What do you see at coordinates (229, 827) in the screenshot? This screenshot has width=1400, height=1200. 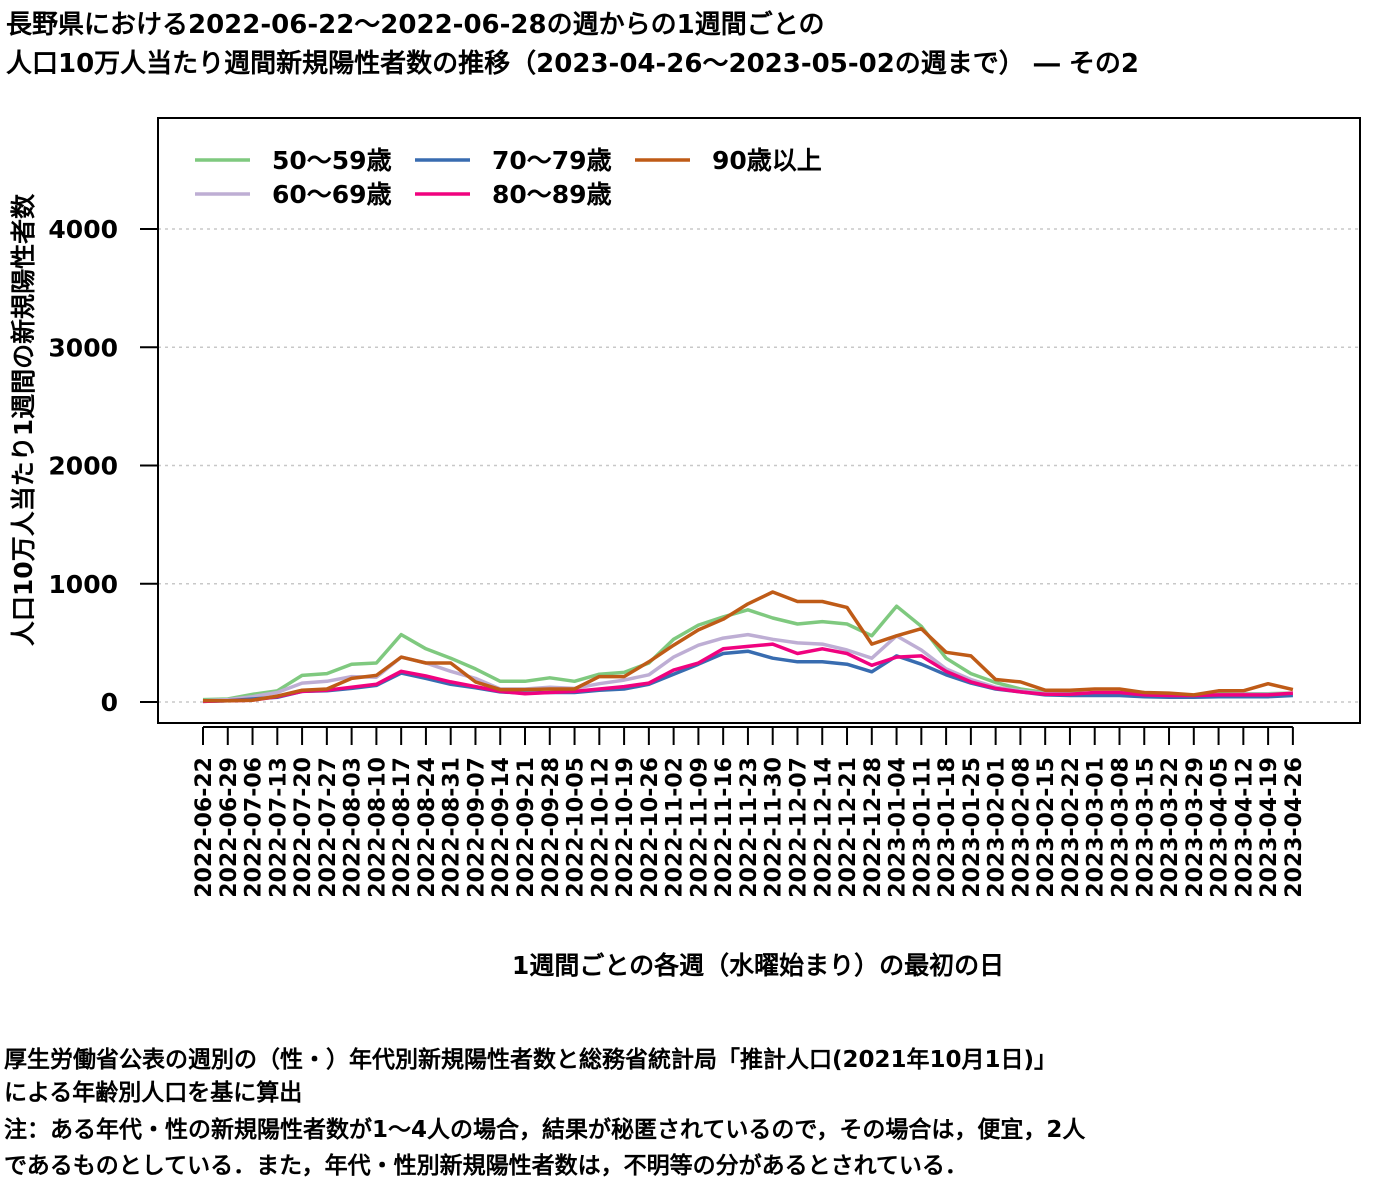 I see `x-tick-label: 2022-06-29` at bounding box center [229, 827].